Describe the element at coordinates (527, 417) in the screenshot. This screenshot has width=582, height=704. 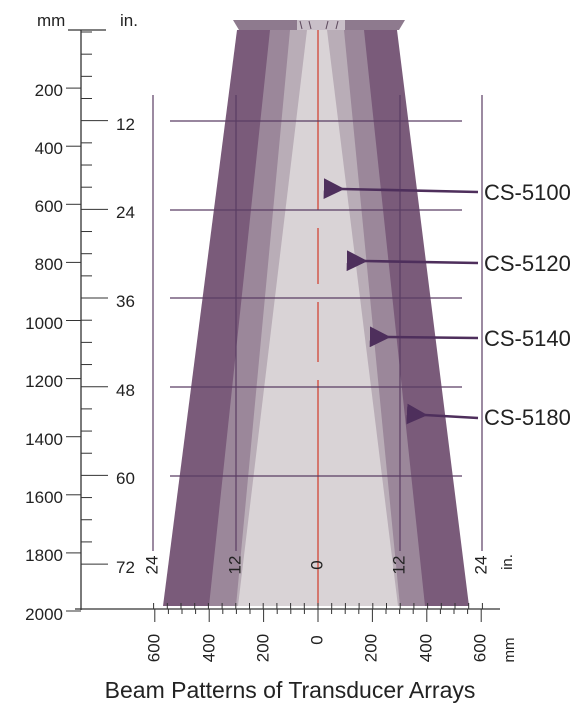
I see `beam-label-cs-5180: CS-5180` at that location.